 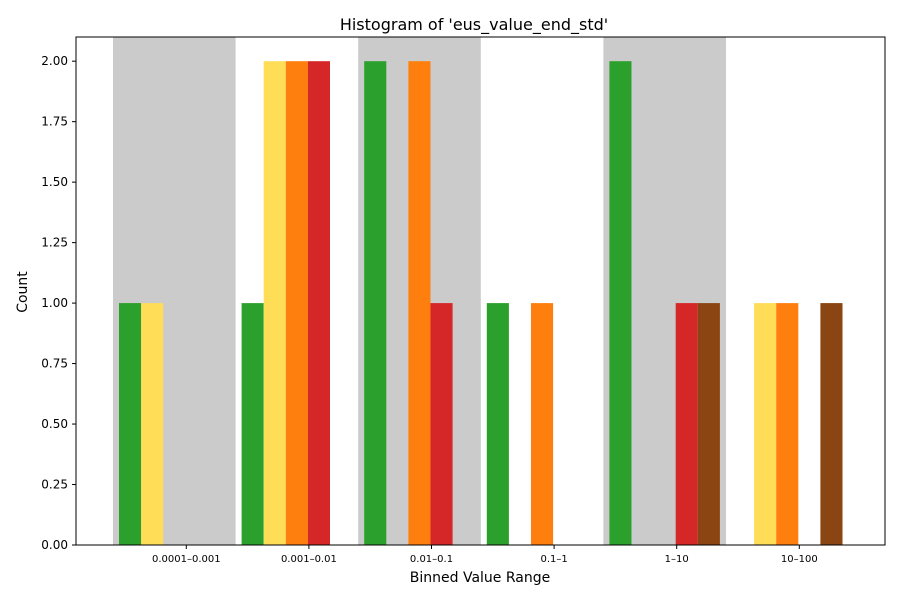 I want to click on x-tick-label: 0.001–0.01, so click(x=309, y=559).